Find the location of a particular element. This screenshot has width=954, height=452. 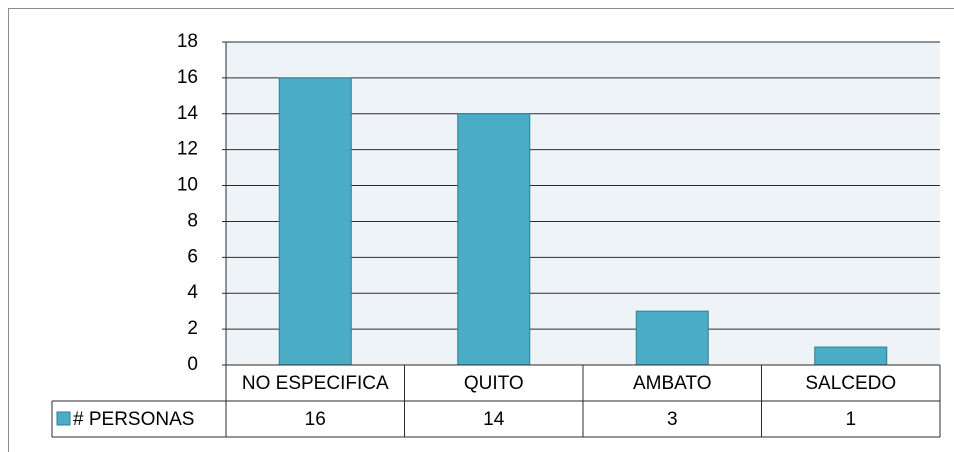

y-tick-label: 12 is located at coordinates (187, 149).